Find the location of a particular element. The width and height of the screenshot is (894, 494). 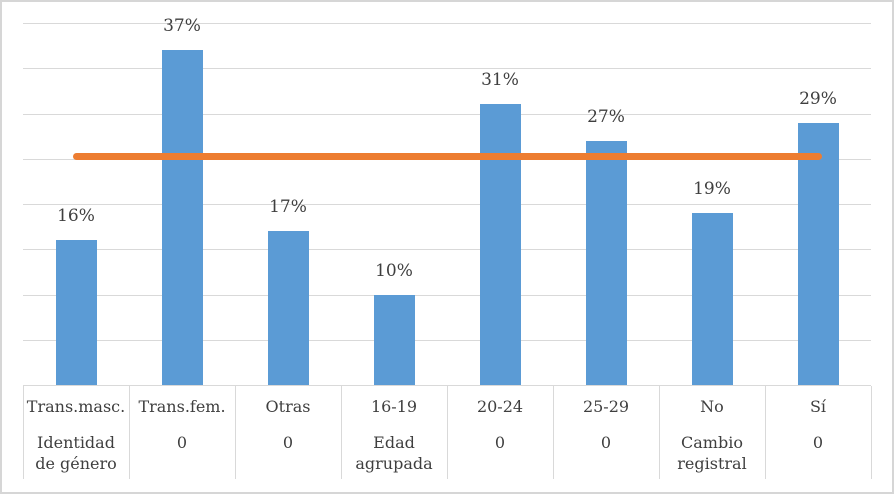

x-axis-line is located at coordinates (447, 385).